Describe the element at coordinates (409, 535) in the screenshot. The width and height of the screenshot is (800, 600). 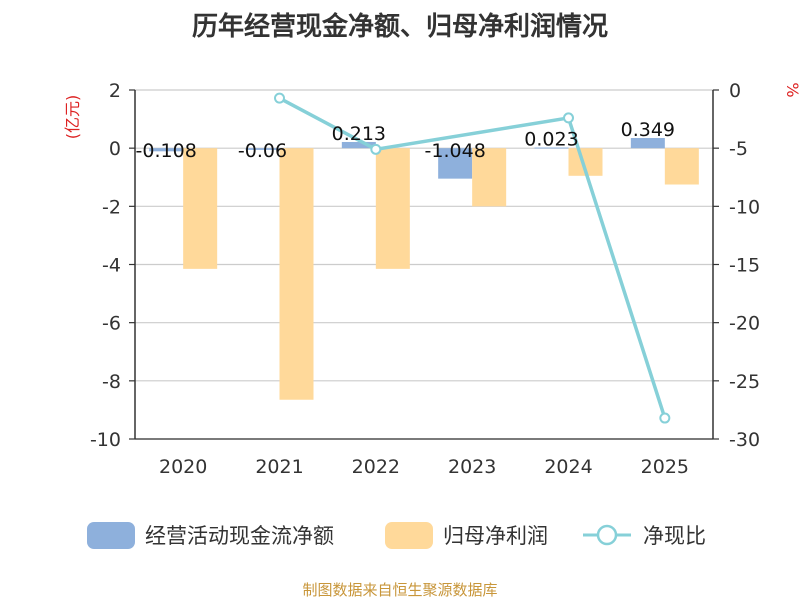
I see `legend-swatch-net-profit` at that location.